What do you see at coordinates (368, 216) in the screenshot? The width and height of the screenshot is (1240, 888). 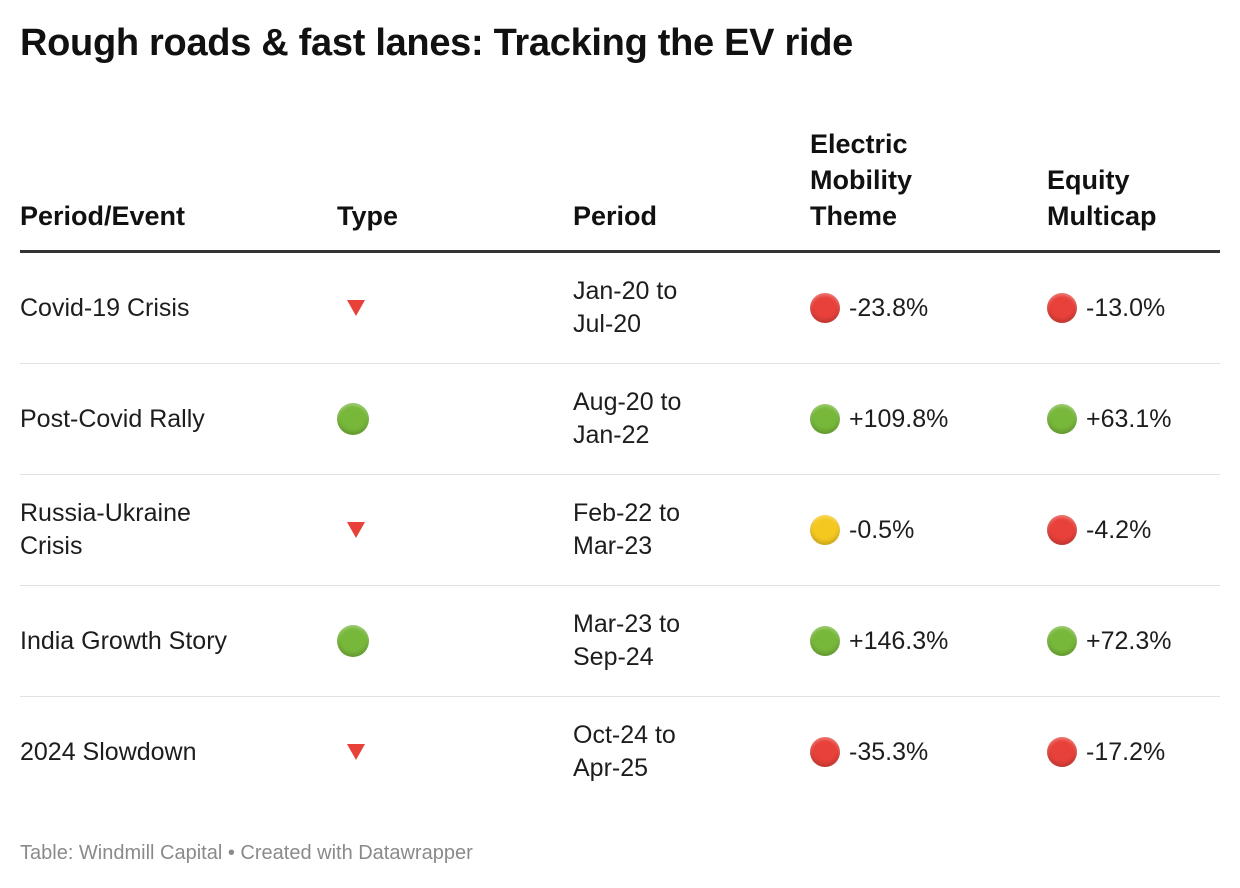 I see `column-header-type: Type` at bounding box center [368, 216].